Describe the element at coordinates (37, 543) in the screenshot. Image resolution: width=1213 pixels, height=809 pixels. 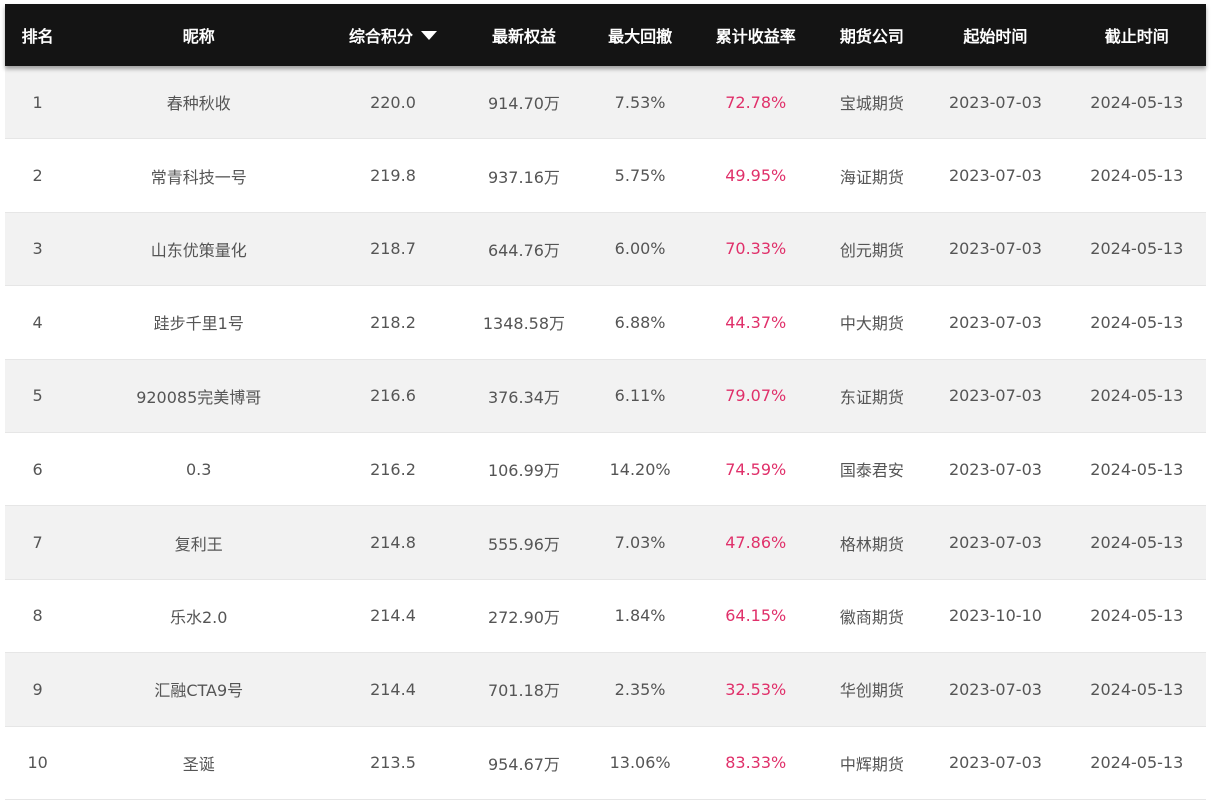
I see `cell-rank: 7` at that location.